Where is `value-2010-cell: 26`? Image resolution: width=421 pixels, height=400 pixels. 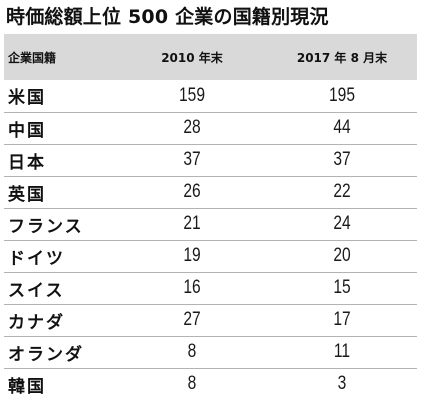 value-2010-cell: 26 is located at coordinates (192, 191).